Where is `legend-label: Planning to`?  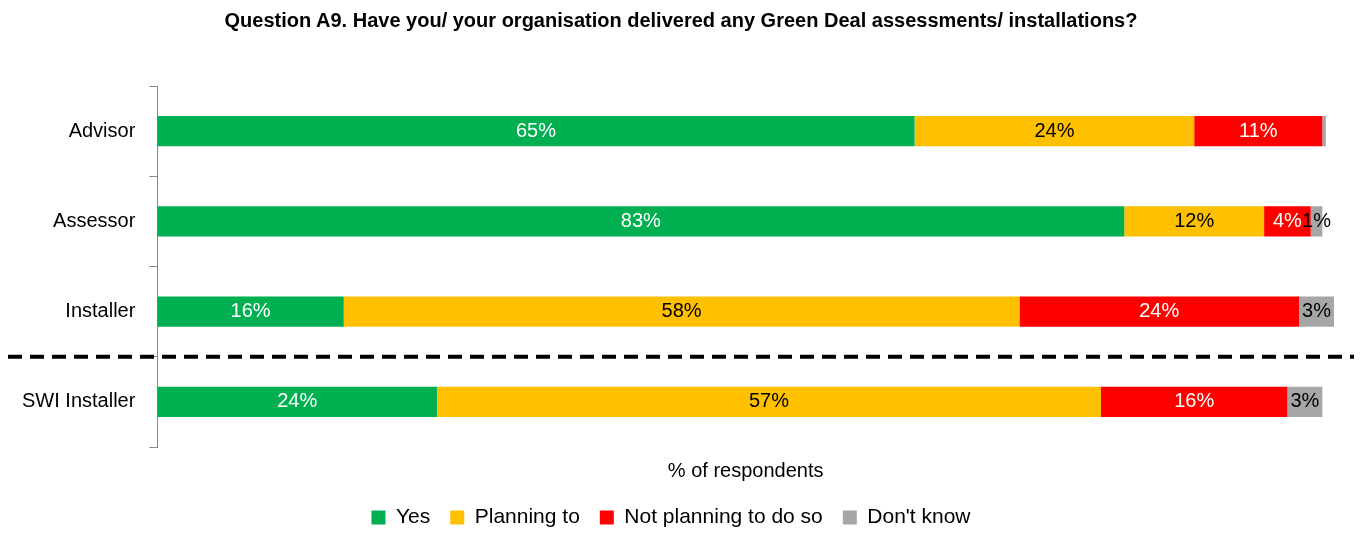
legend-label: Planning to is located at coordinates (527, 516).